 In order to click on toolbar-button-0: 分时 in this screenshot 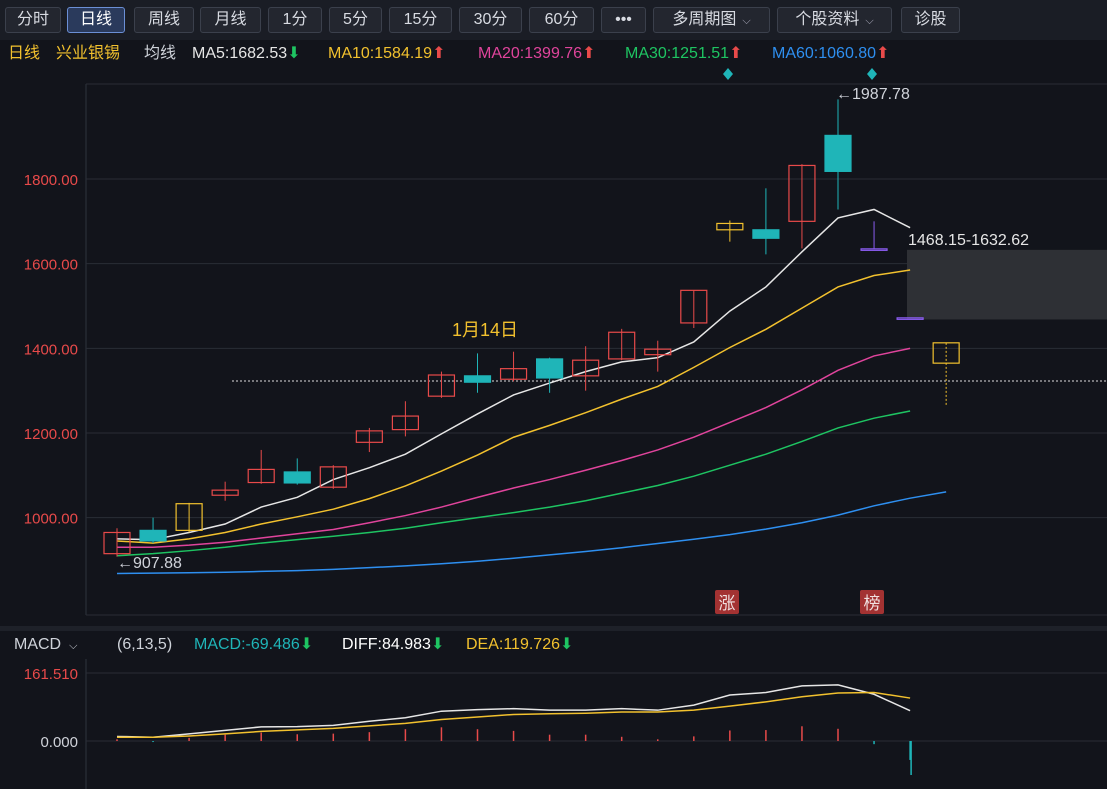, I will do `click(33, 20)`.